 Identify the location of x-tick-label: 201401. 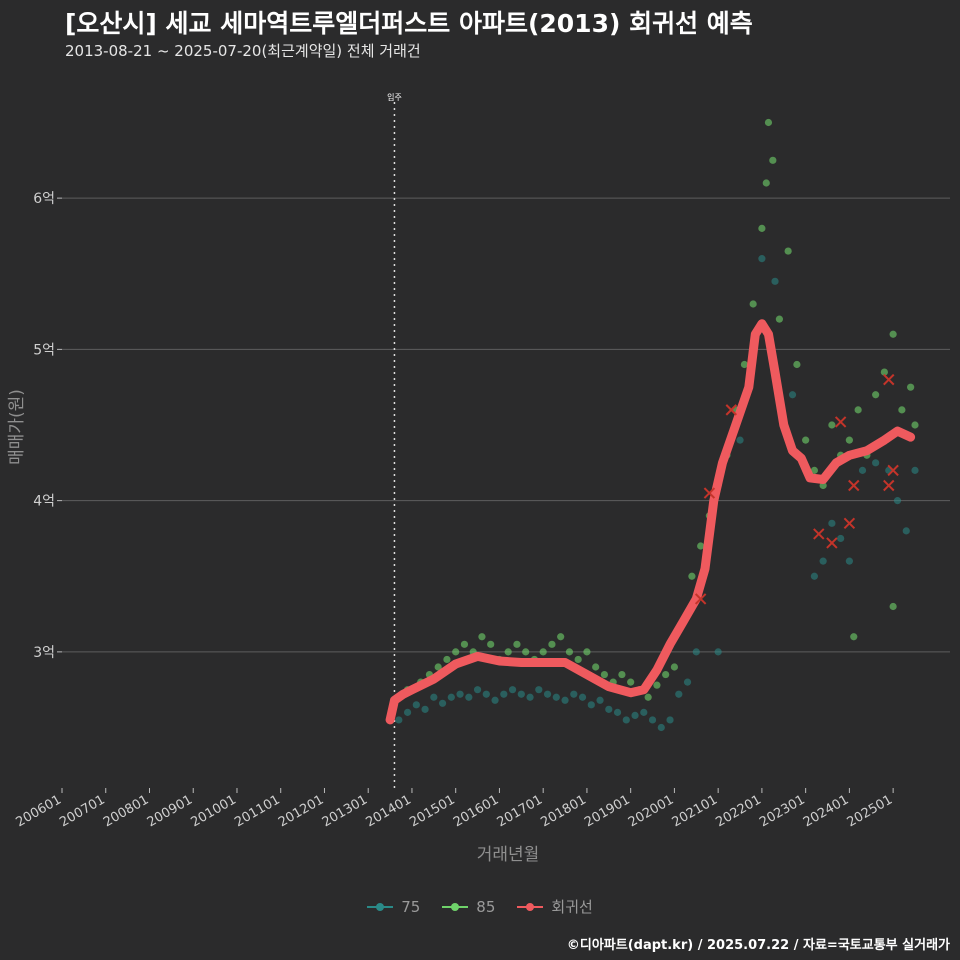
(388, 811).